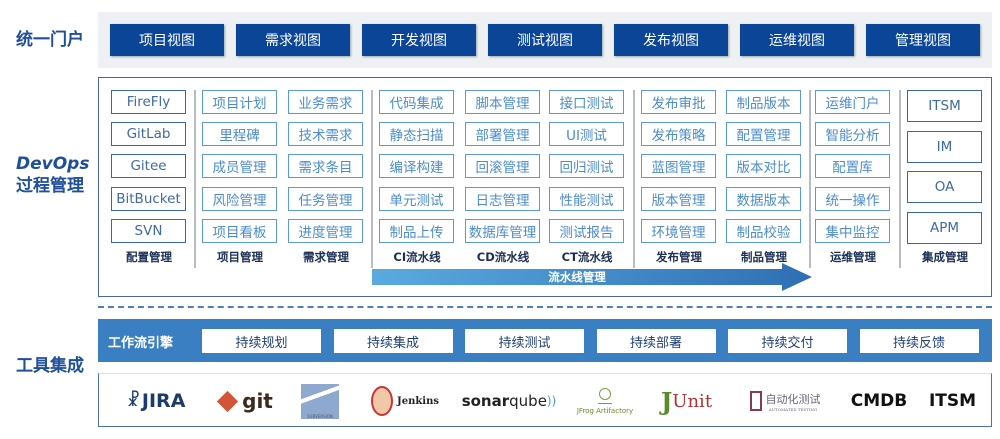 This screenshot has width=1000, height=439. What do you see at coordinates (879, 401) in the screenshot?
I see `cmdb-logo: CMDB` at bounding box center [879, 401].